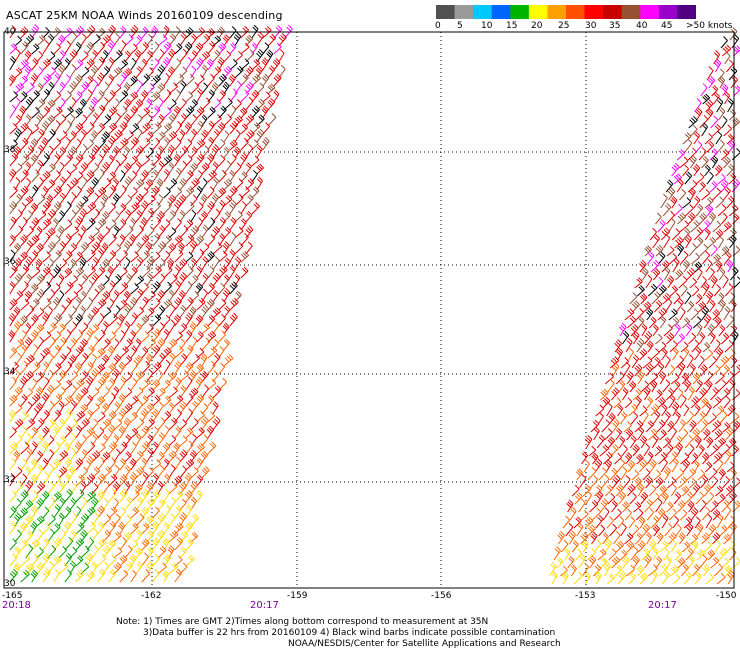 Image resolution: width=740 pixels, height=650 pixels. I want to click on lat-label-30: 30, so click(10, 584).